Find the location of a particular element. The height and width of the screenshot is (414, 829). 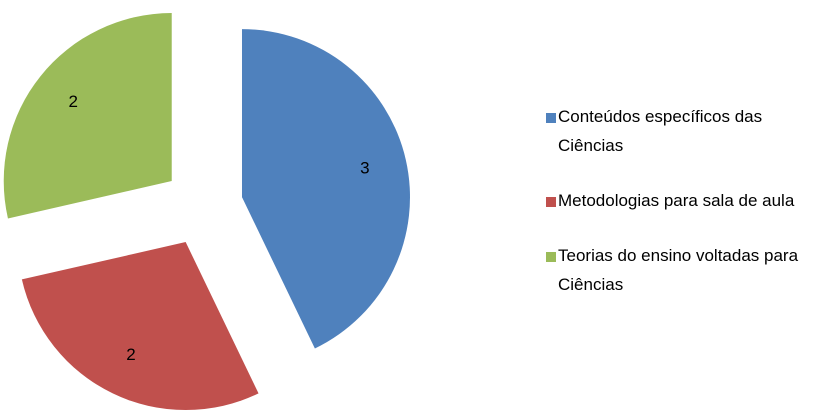

data-label: 3 is located at coordinates (364, 168).